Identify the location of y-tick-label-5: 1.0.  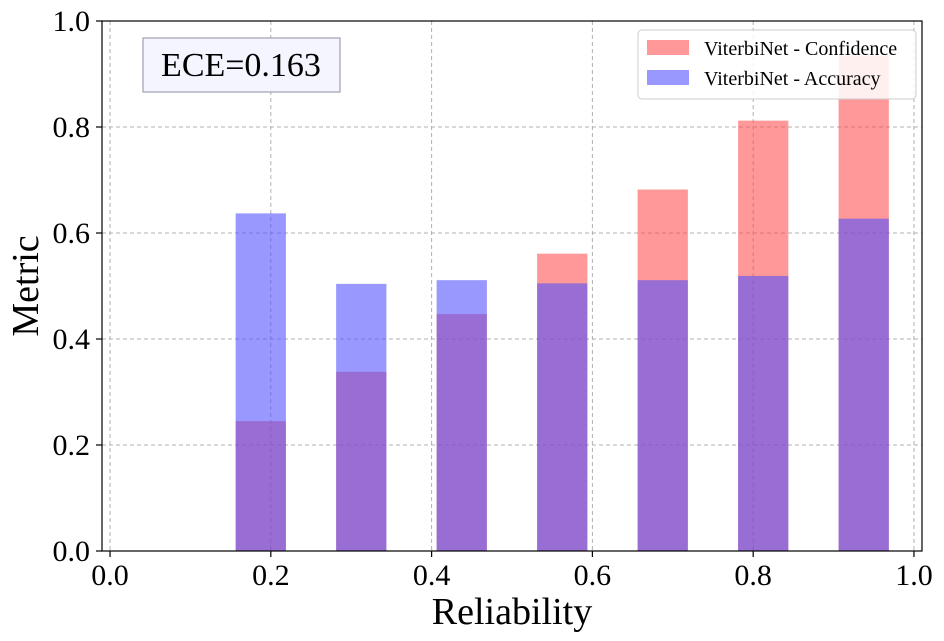
(72, 21).